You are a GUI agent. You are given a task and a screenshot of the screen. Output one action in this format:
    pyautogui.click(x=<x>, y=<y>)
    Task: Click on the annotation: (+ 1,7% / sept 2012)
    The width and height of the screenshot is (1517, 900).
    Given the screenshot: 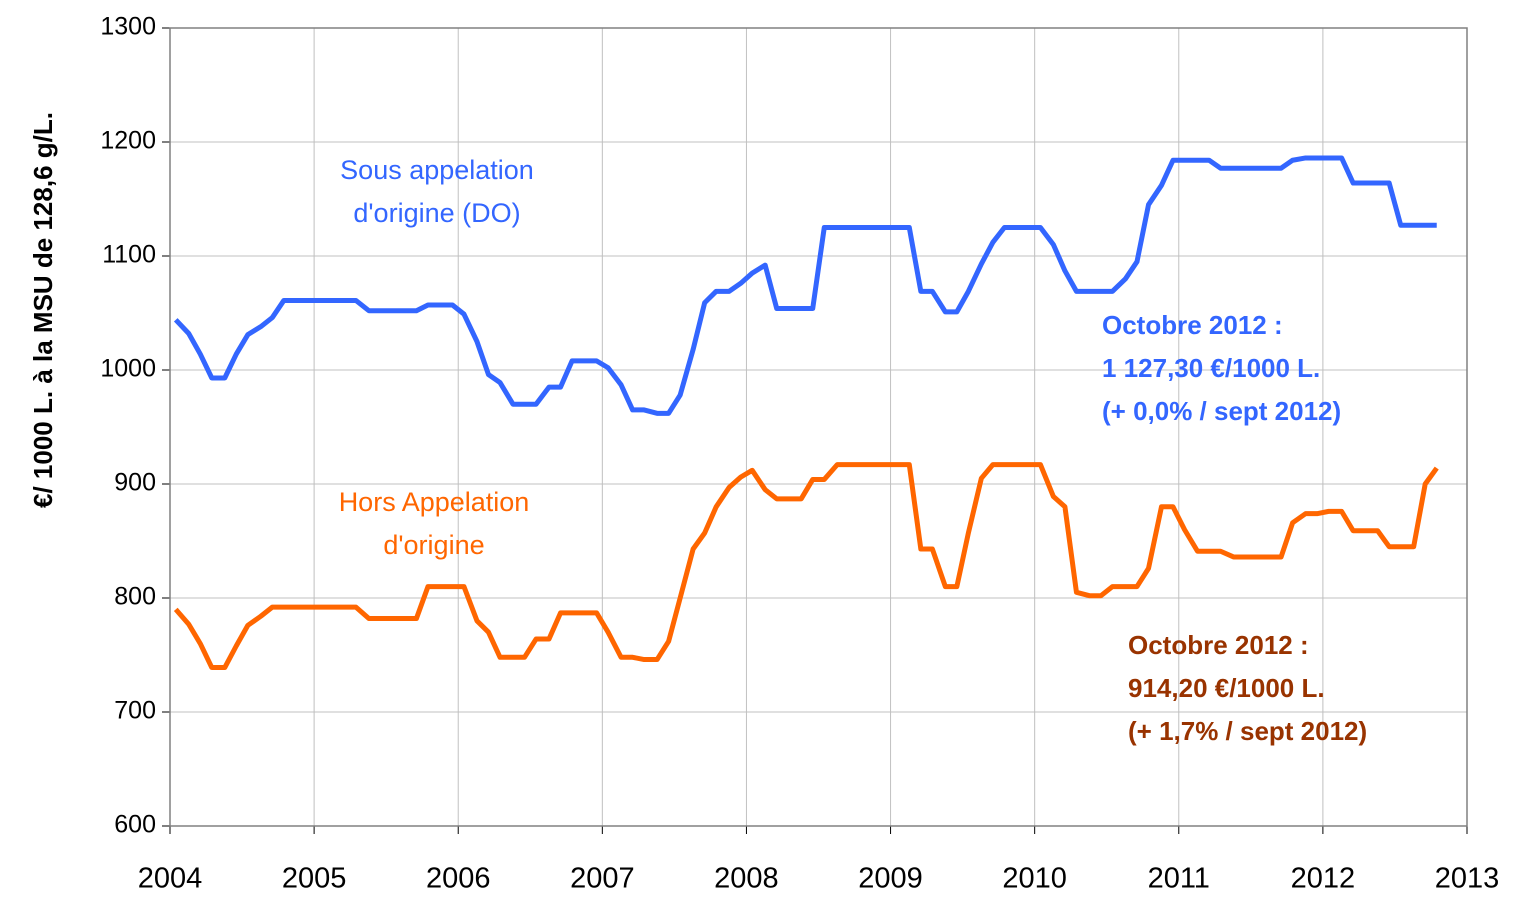 What is the action you would take?
    pyautogui.click(x=1247, y=731)
    